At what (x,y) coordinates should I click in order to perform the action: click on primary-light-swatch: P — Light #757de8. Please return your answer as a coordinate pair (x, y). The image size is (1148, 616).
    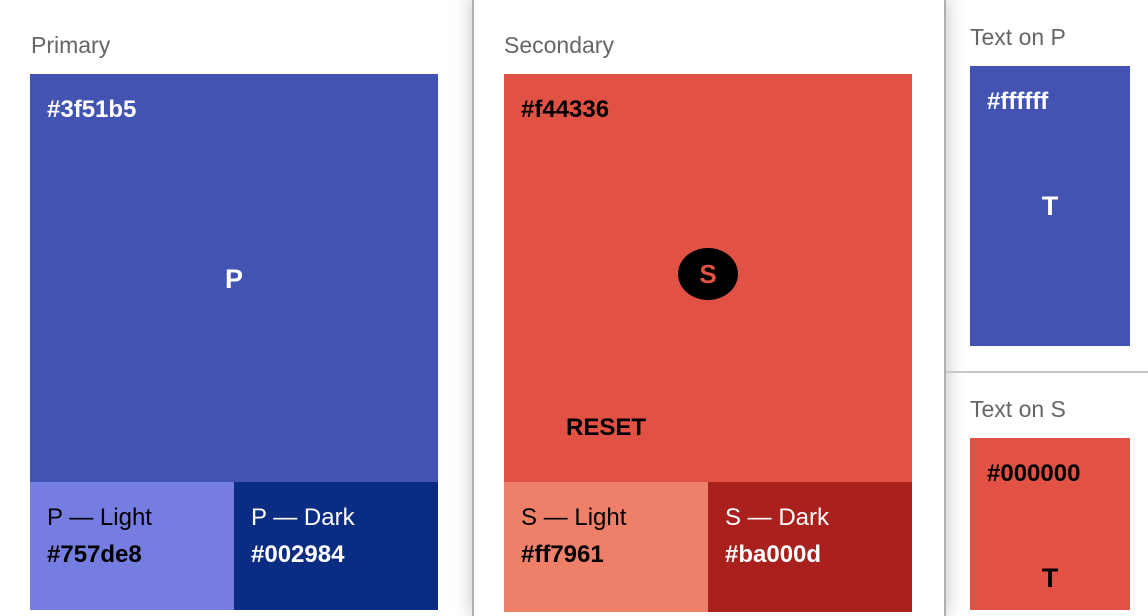
    Looking at the image, I should click on (132, 546).